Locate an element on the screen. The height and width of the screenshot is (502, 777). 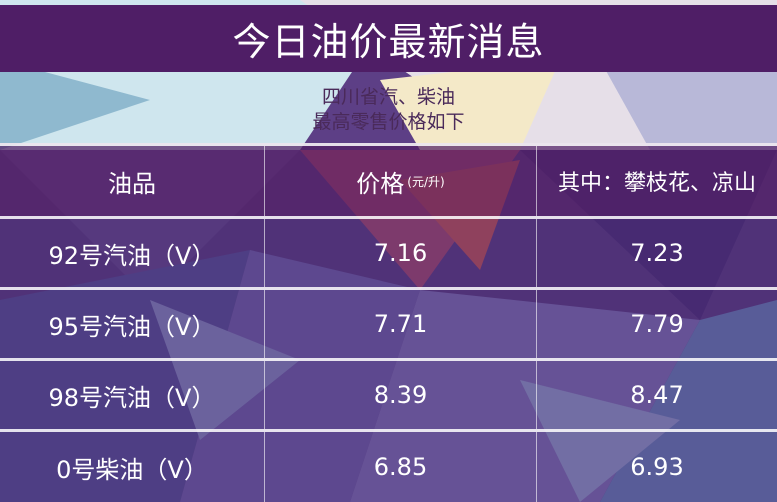
cell-regional: 8.47 is located at coordinates (657, 395).